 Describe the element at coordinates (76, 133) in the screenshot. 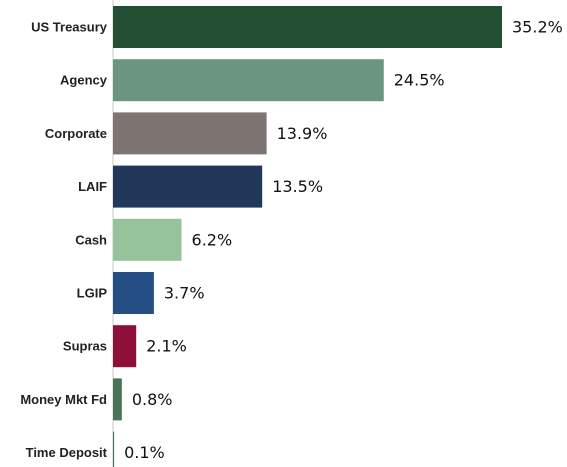

I see `category-label-corporate: Corporate` at that location.